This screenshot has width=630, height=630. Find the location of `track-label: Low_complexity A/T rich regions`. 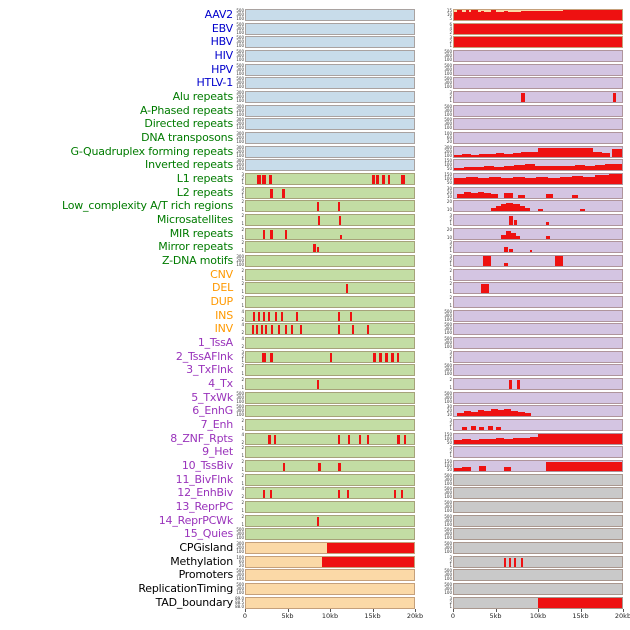

track-label: Low_complexity A/T rich regions is located at coordinates (147, 206).